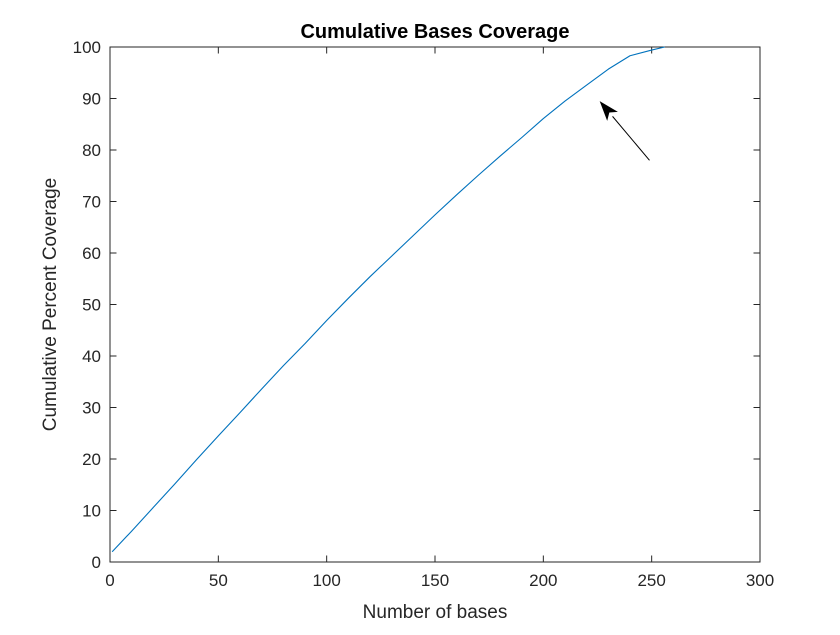  Describe the element at coordinates (91, 99) in the screenshot. I see `y-tick-label: 90` at that location.